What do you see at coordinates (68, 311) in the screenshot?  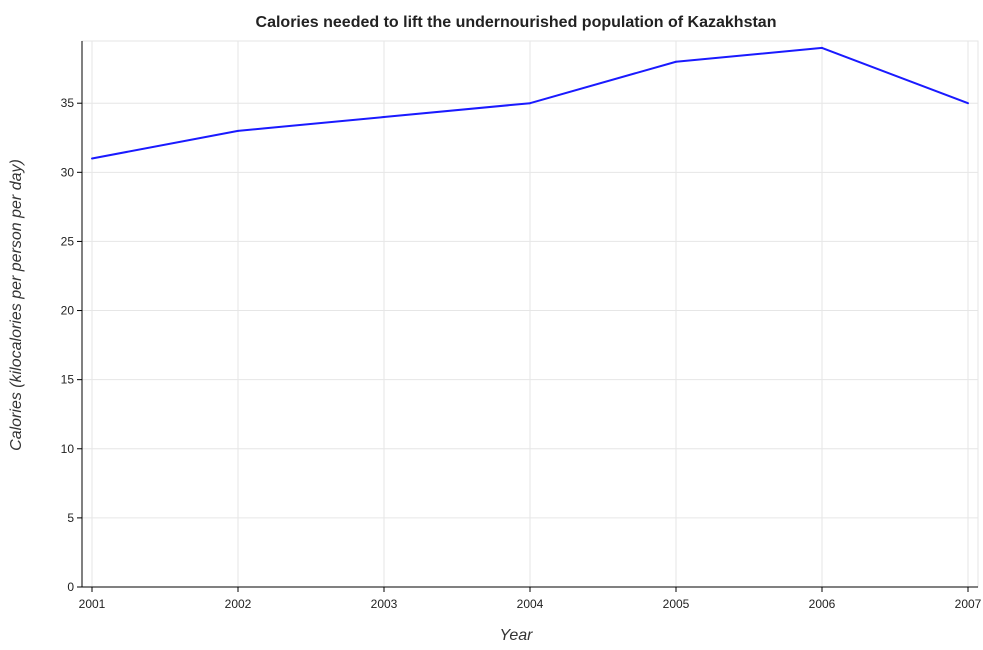 I see `y-tick-label: 20` at bounding box center [68, 311].